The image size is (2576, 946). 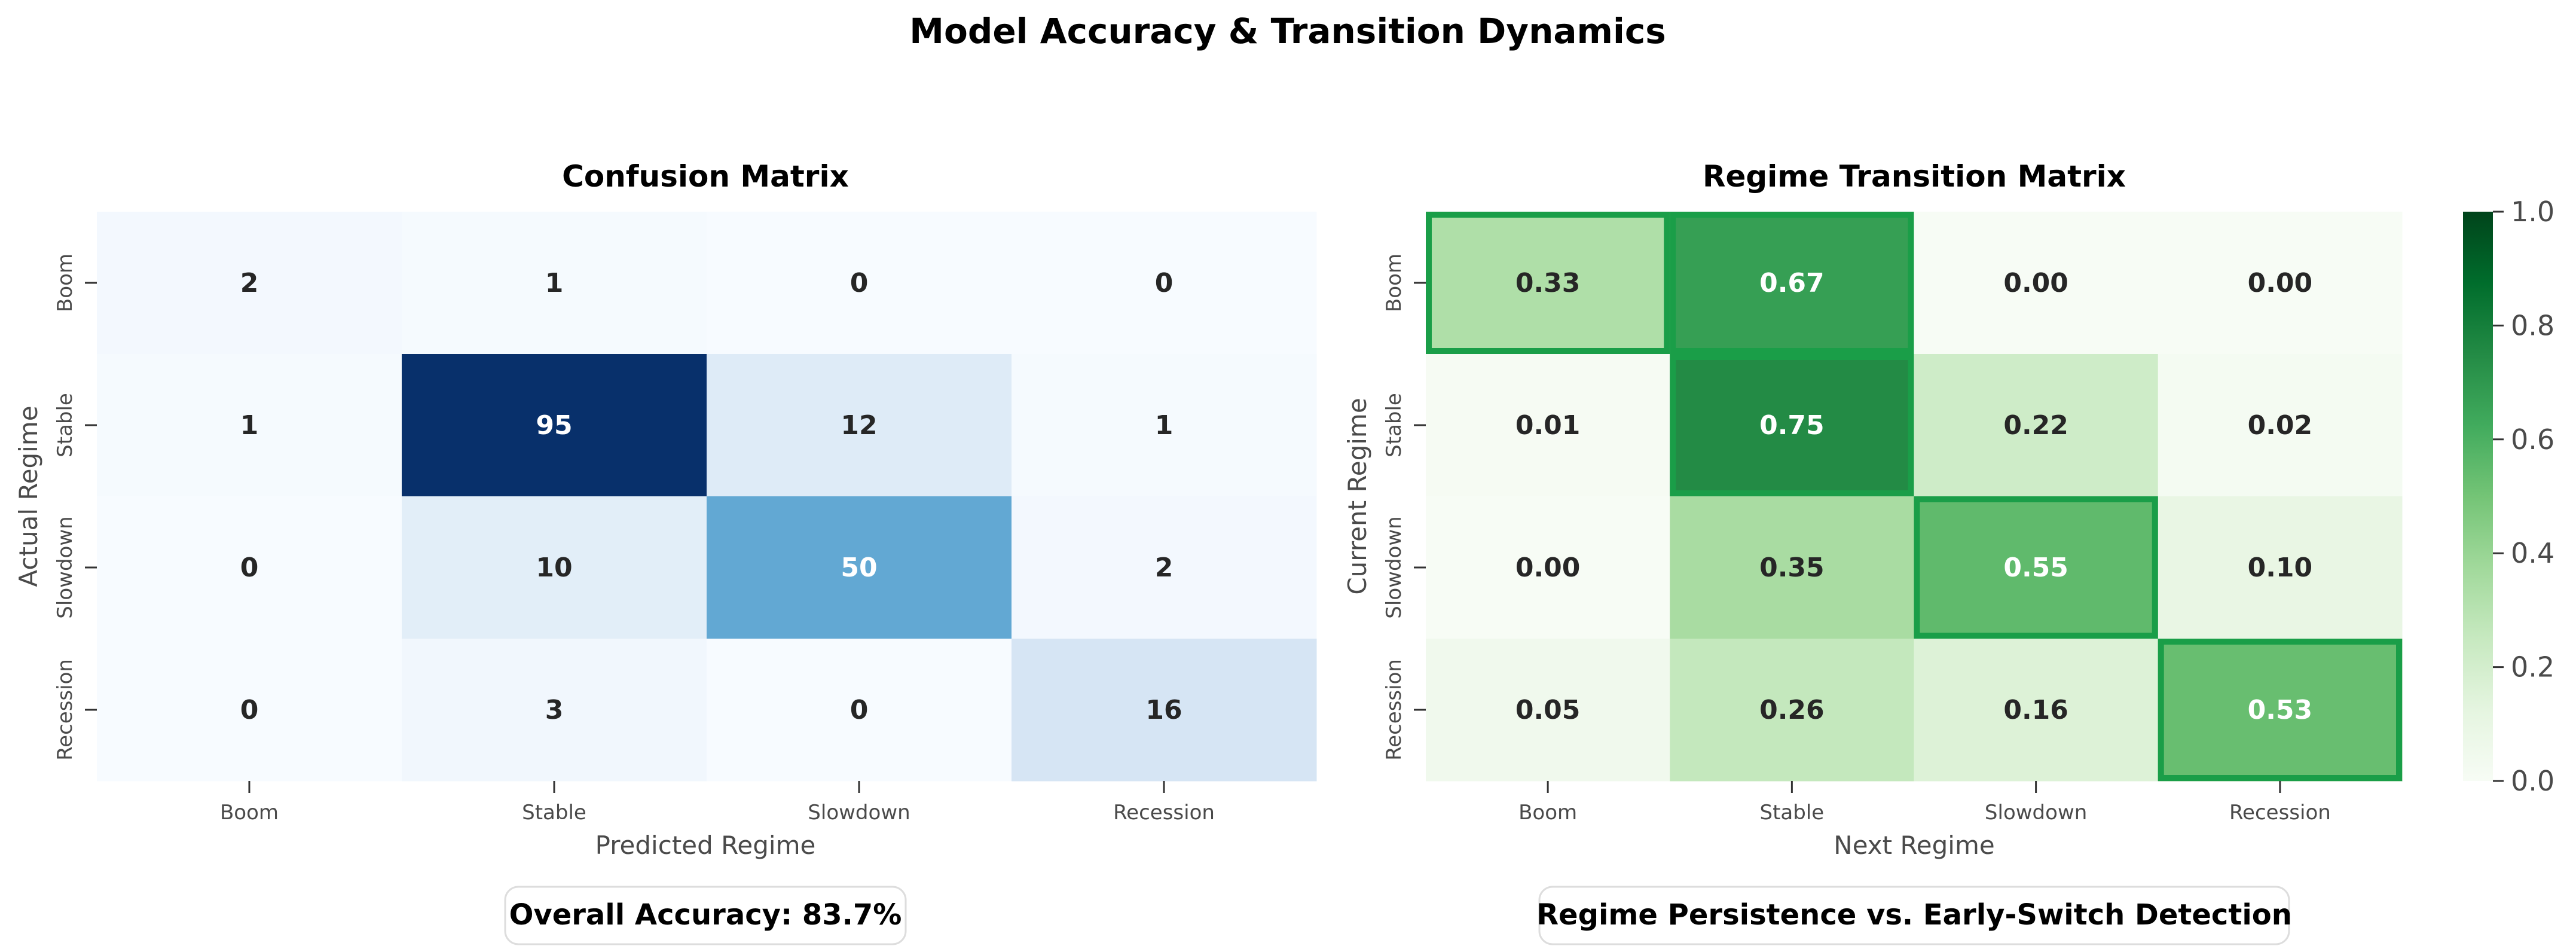 I want to click on tm-cell-stable-slowdown, so click(x=2036, y=425).